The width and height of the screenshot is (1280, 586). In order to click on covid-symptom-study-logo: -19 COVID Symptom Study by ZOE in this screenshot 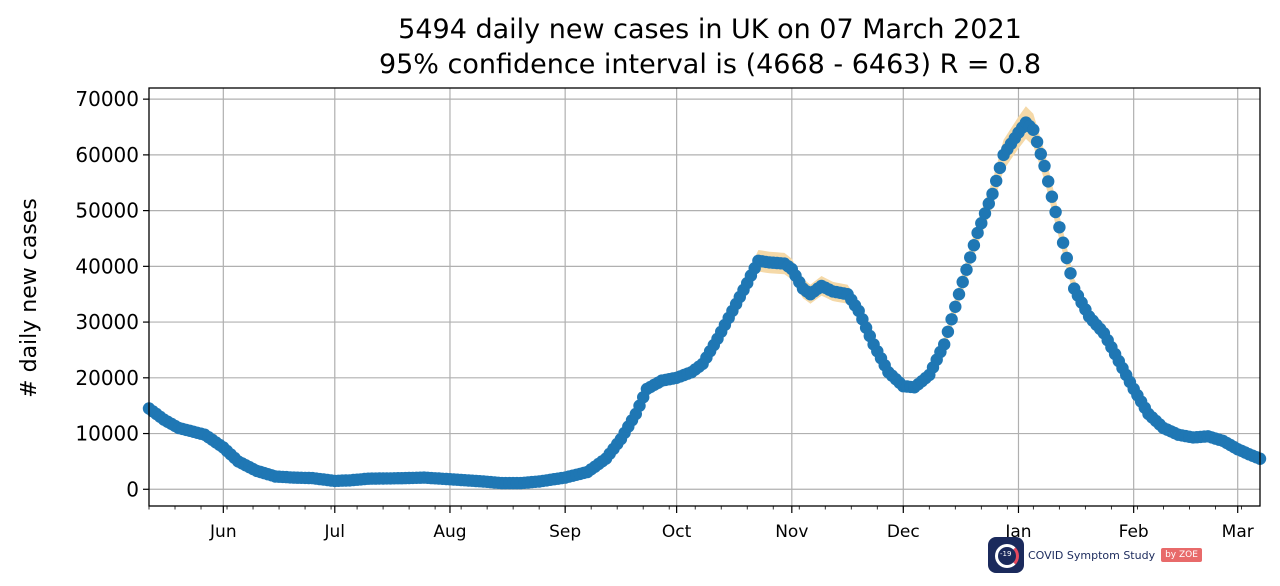, I will do `click(1095, 555)`.